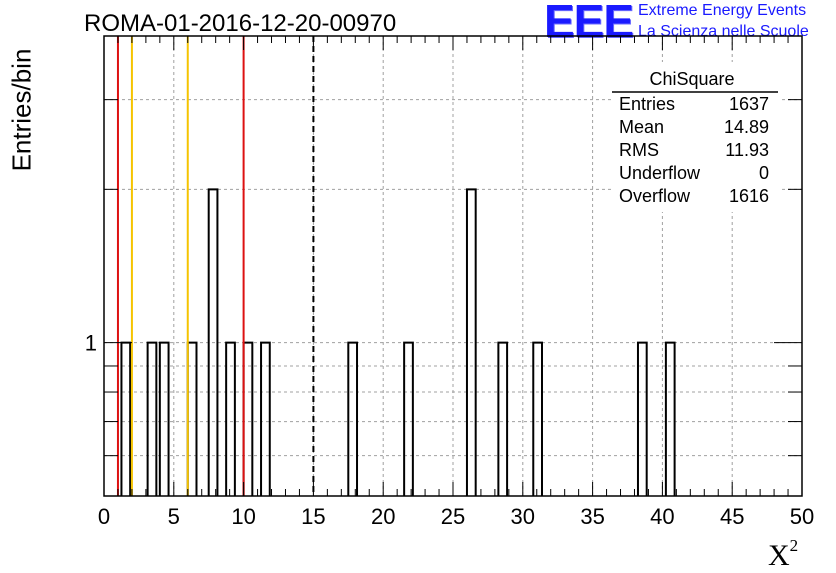 The width and height of the screenshot is (836, 573). I want to click on stats-row-value: 11.93, so click(747, 150).